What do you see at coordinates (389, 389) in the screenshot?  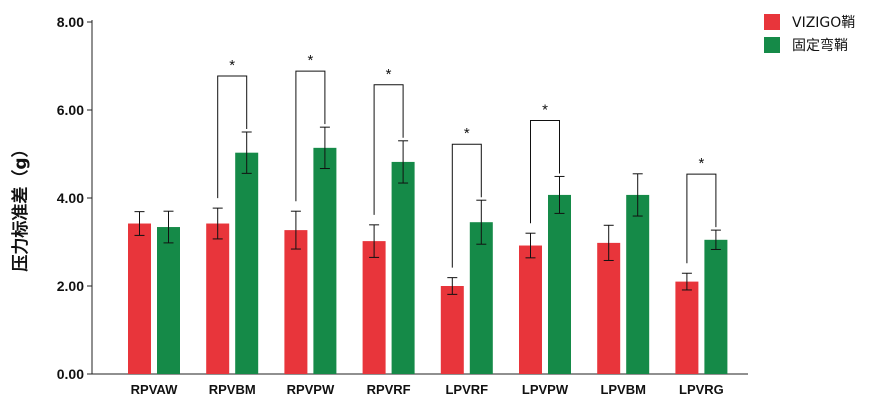 I see `x-tick-label: RPVRF` at bounding box center [389, 389].